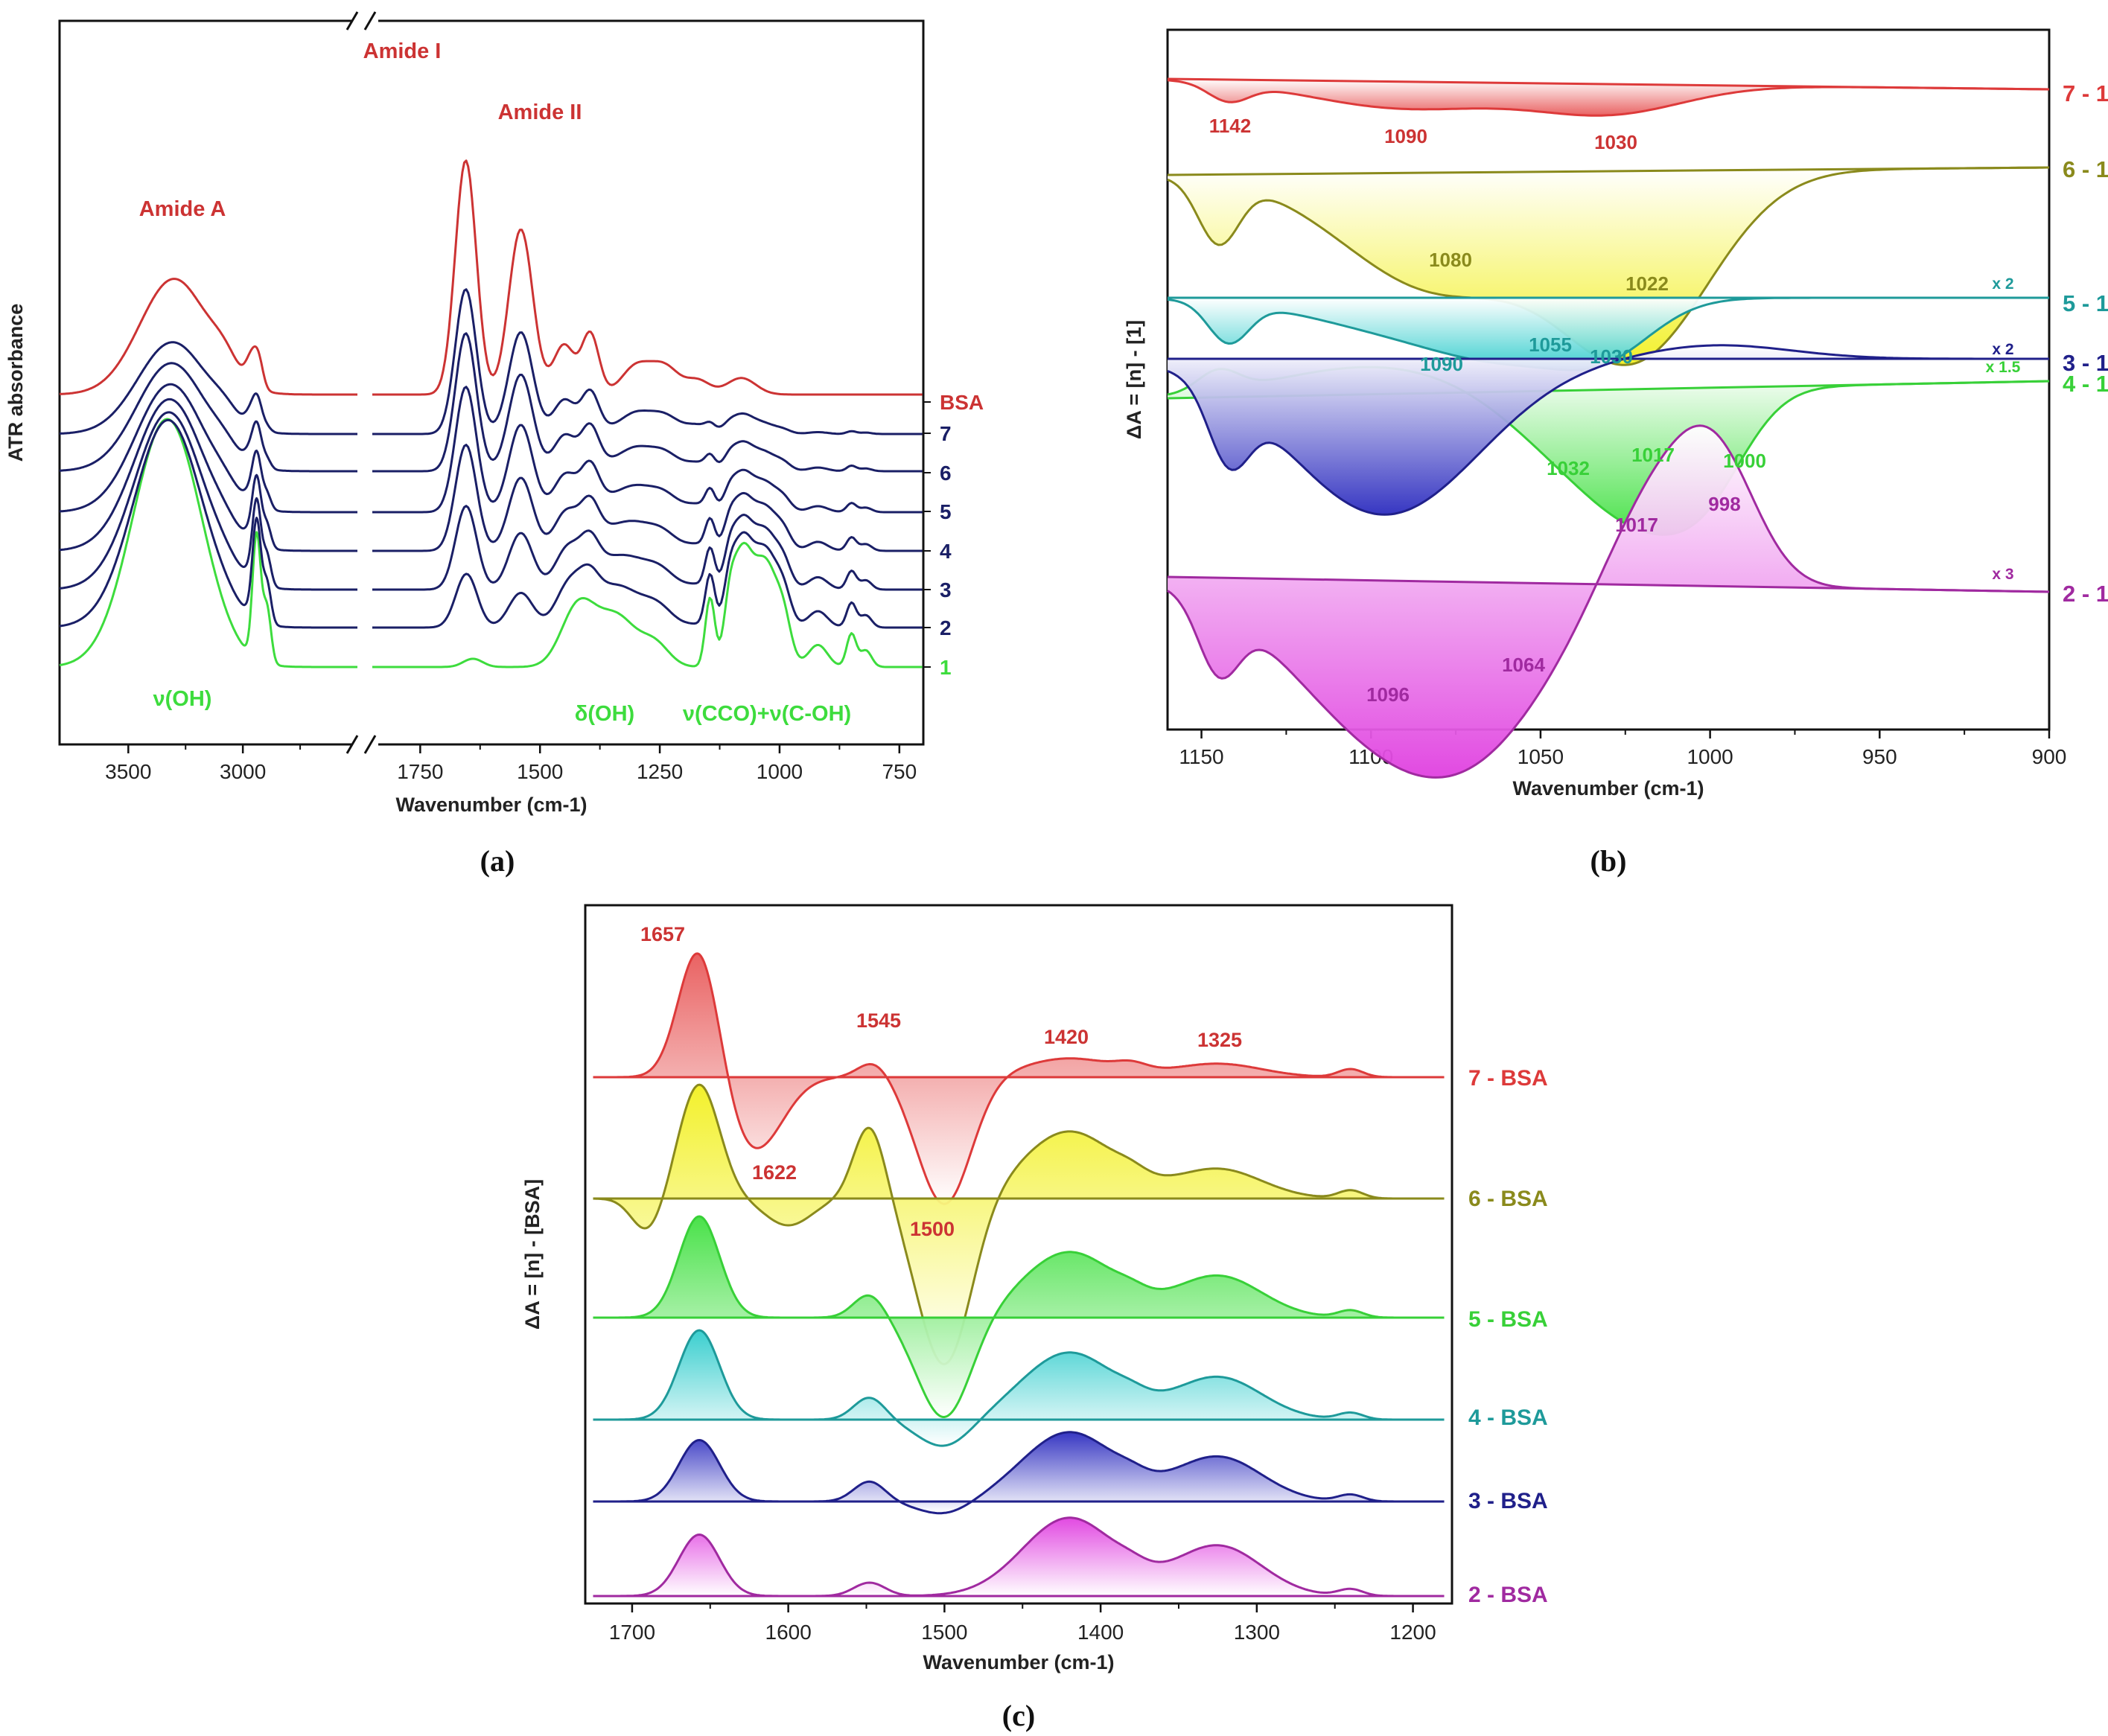  I want to click on series-label-5: 5, so click(946, 511).